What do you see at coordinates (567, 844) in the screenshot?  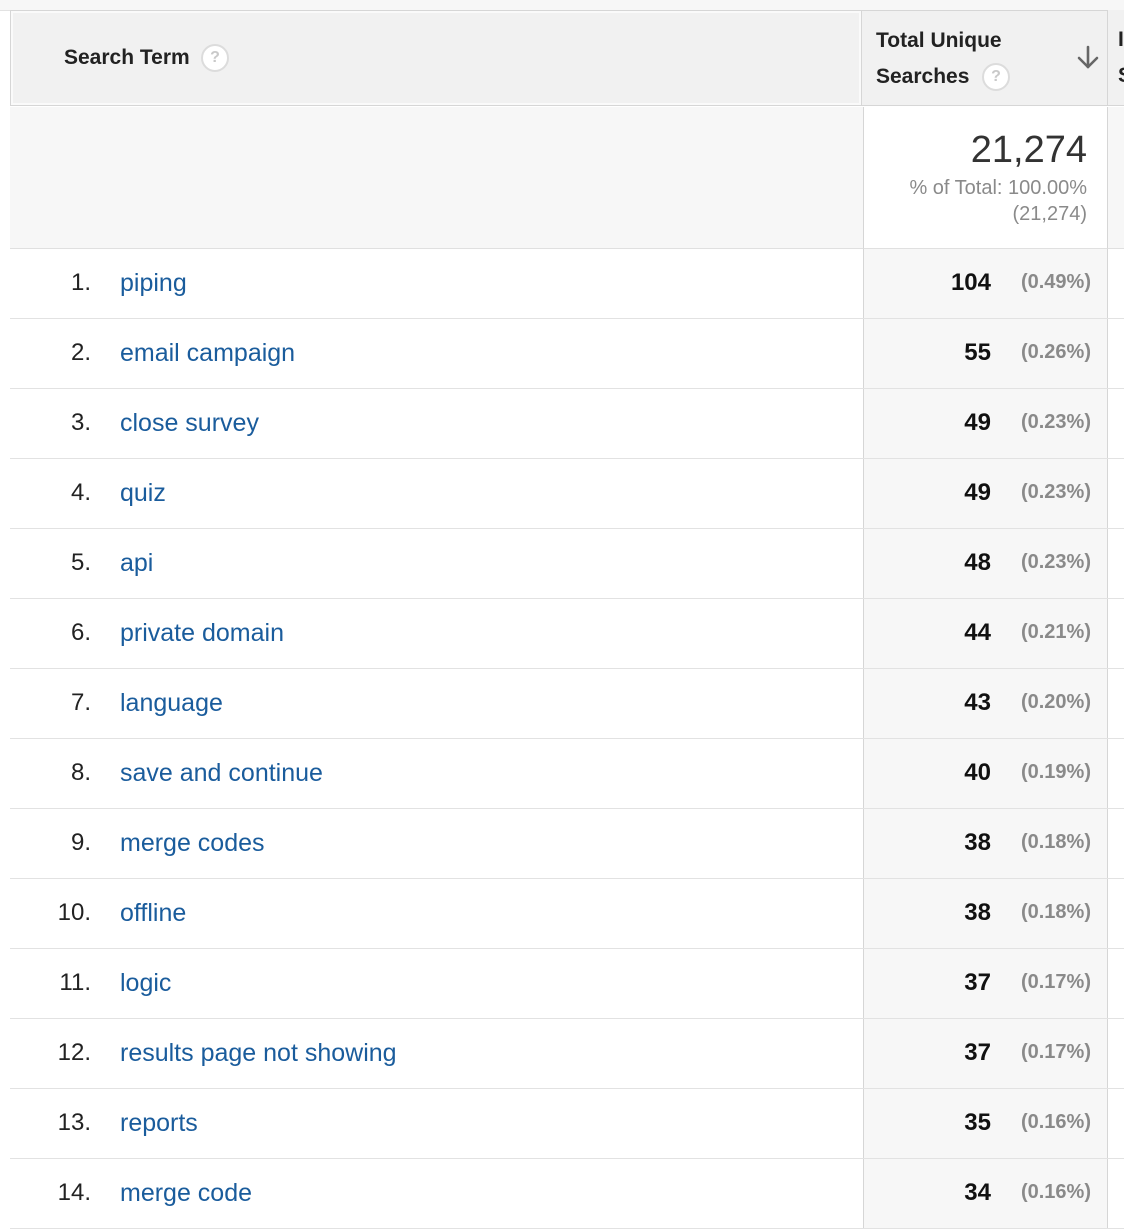 I see `table-row: 9. merge codes 38 (0.18%)` at bounding box center [567, 844].